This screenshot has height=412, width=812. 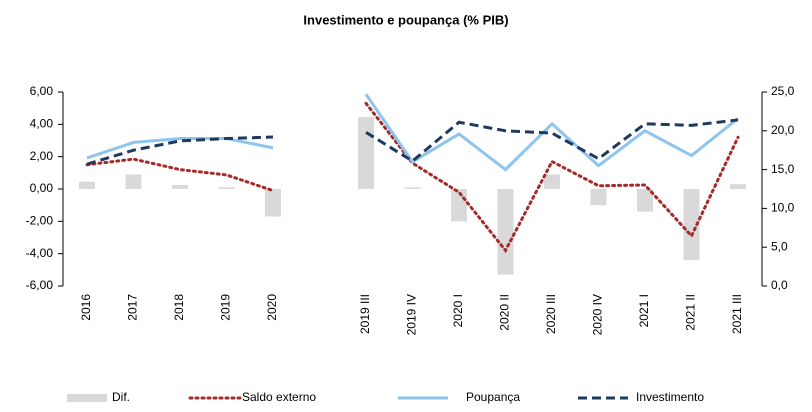 What do you see at coordinates (279, 397) in the screenshot?
I see `legend-label: Saldo externo` at bounding box center [279, 397].